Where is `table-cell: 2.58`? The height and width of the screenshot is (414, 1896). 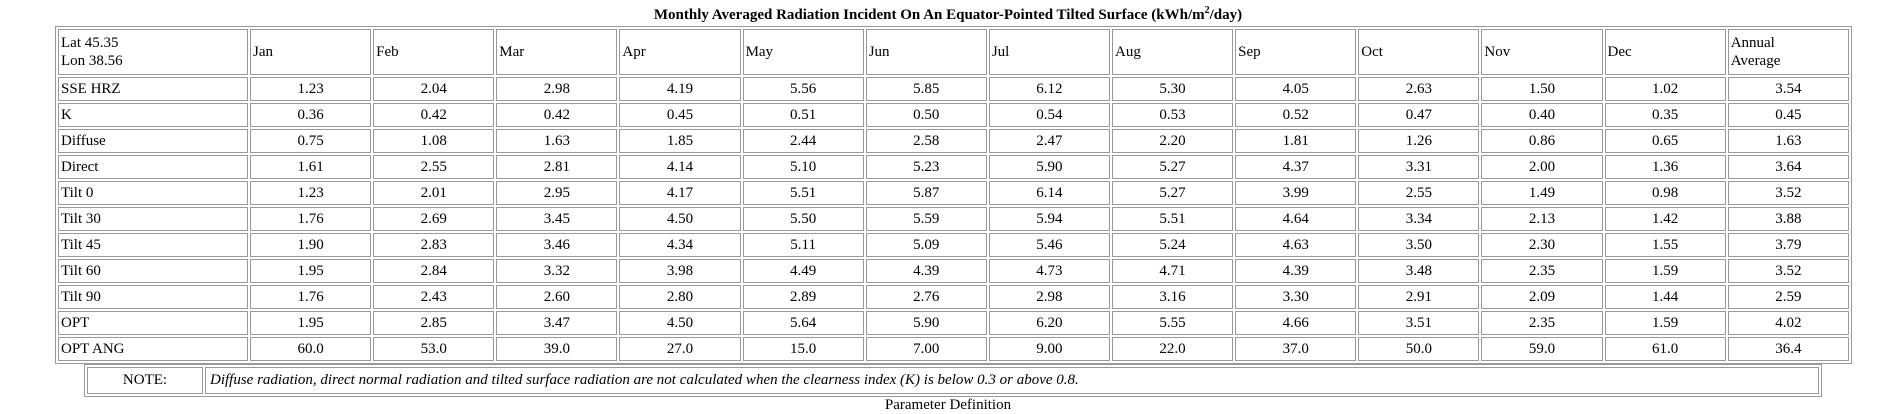
table-cell: 2.58 is located at coordinates (926, 141).